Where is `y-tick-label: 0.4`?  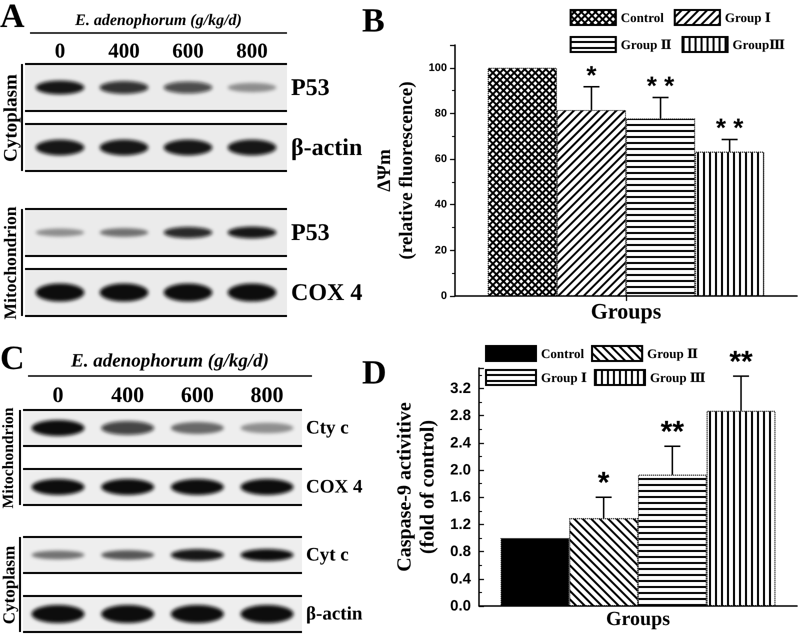
y-tick-label: 0.4 is located at coordinates (461, 579).